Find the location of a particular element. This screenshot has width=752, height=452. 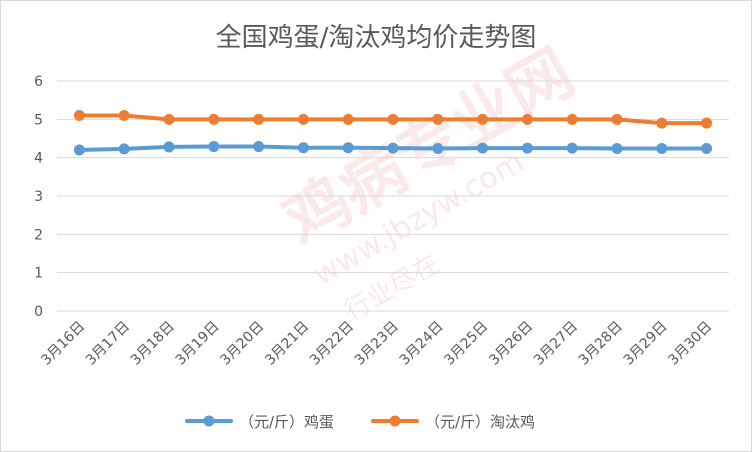

legend-item: （元/斤）鸡蛋 is located at coordinates (259, 422).